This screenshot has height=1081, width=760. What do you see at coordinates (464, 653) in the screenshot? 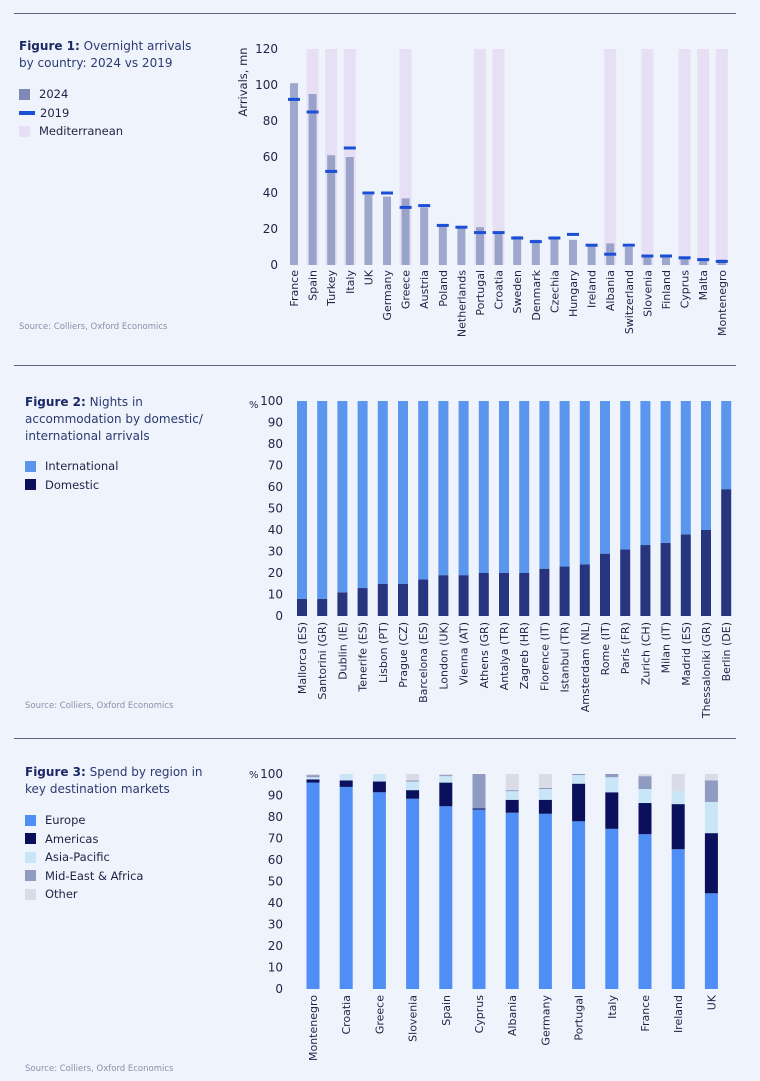
I see `x-tick-label: Vienna (AT)` at bounding box center [464, 653].